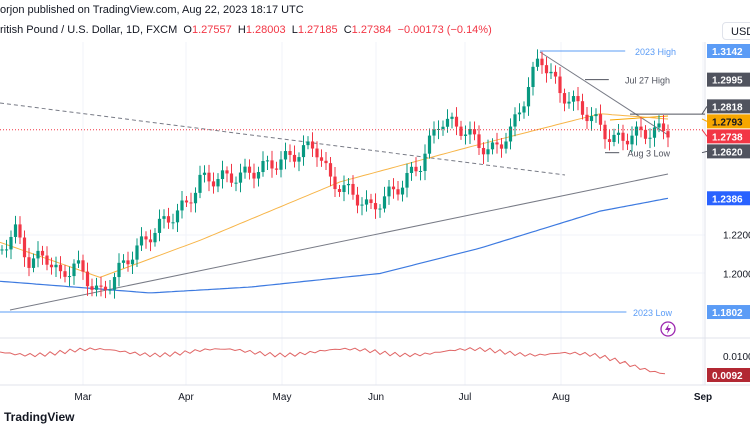 Image resolution: width=750 pixels, height=430 pixels. What do you see at coordinates (648, 154) in the screenshot?
I see `level-label: Aug 3 Low` at bounding box center [648, 154].